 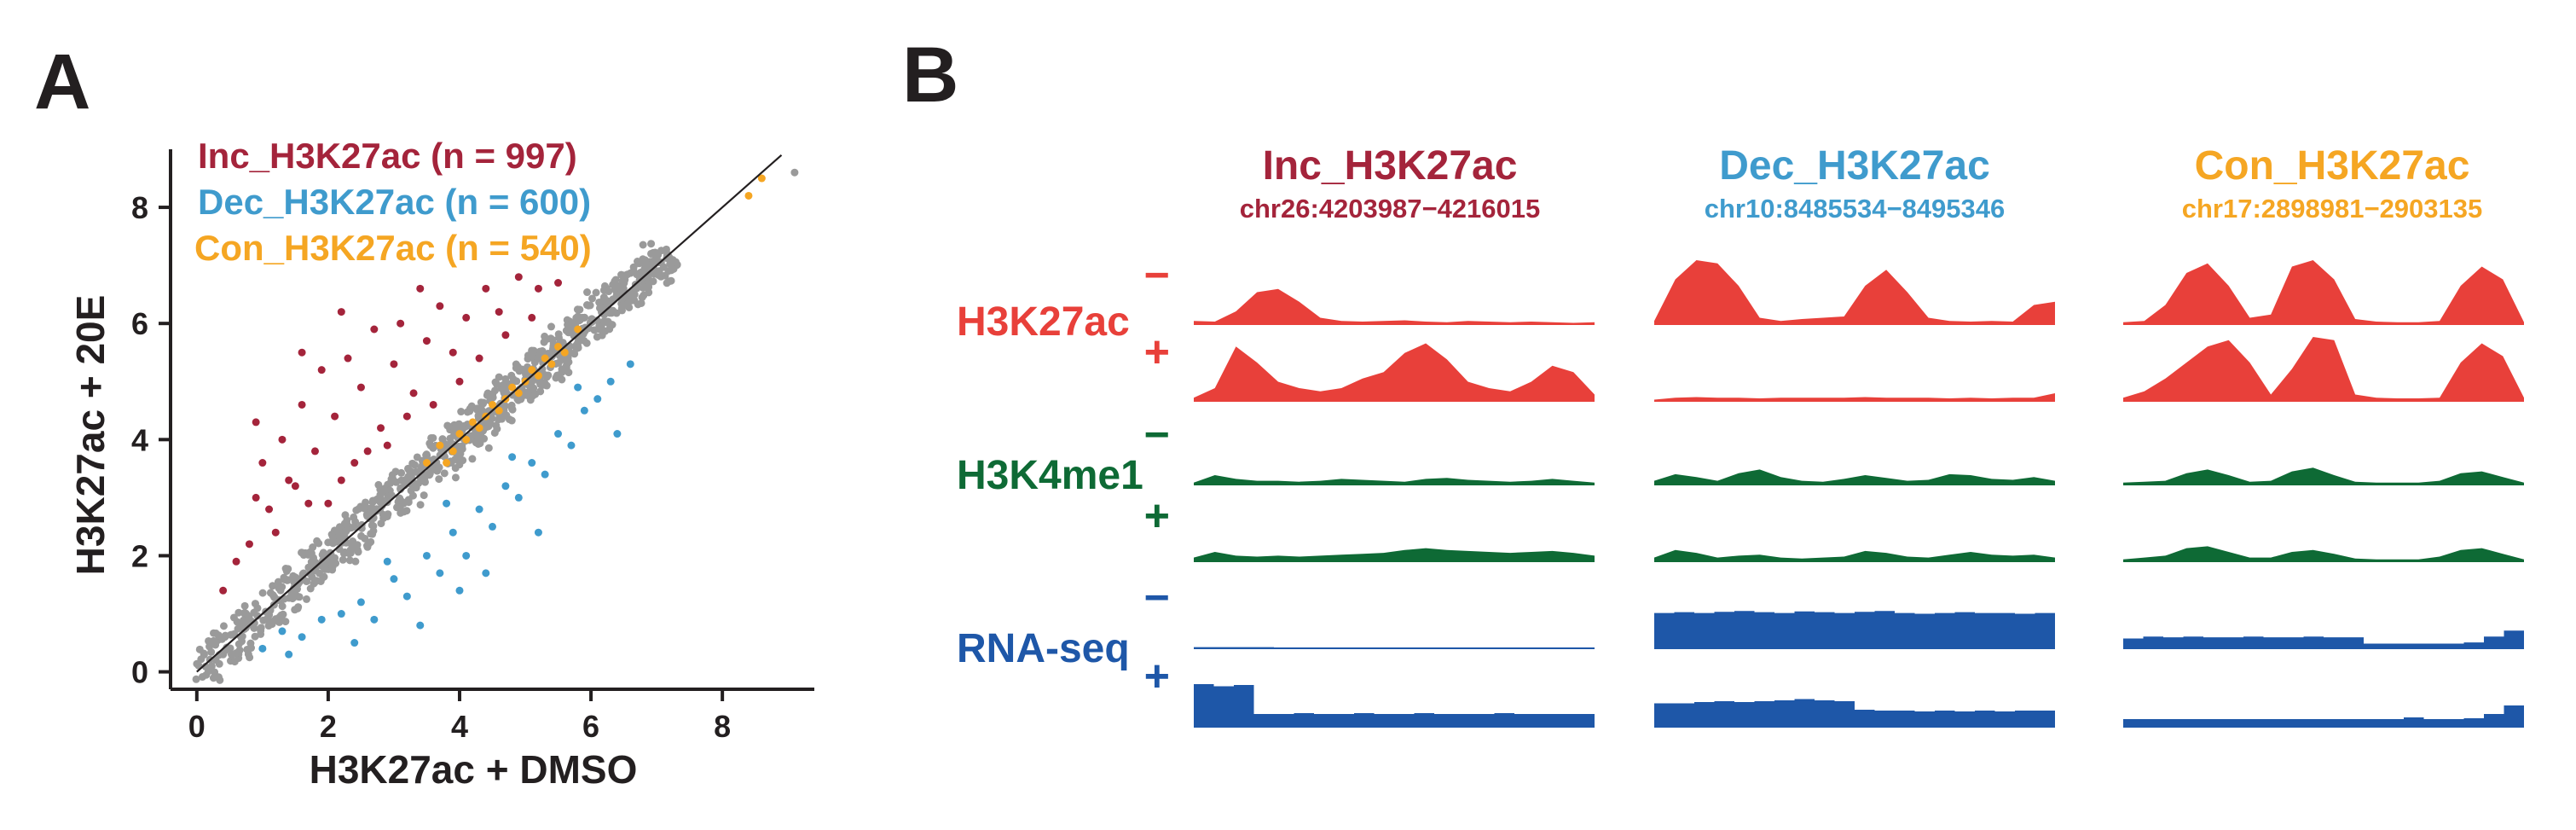 What do you see at coordinates (1157, 516) in the screenshot?
I see `condition-plus-h3k4me1: +` at bounding box center [1157, 516].